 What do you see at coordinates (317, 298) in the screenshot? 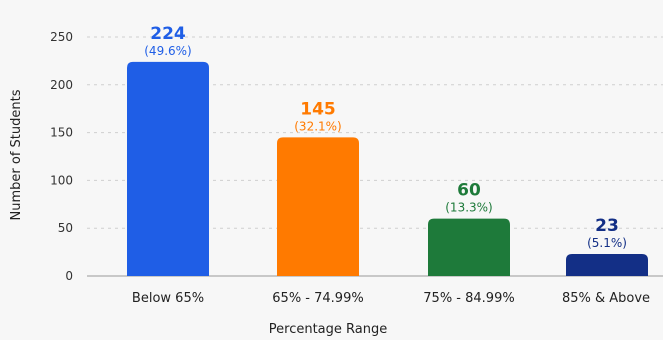
I see `x-tick-label: 65% - 74.99%` at bounding box center [317, 298].